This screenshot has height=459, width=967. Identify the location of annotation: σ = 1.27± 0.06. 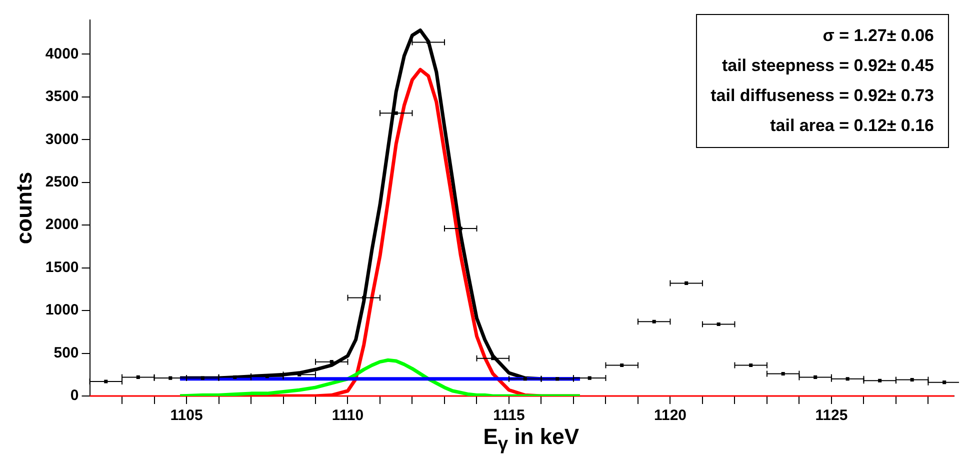
(878, 36).